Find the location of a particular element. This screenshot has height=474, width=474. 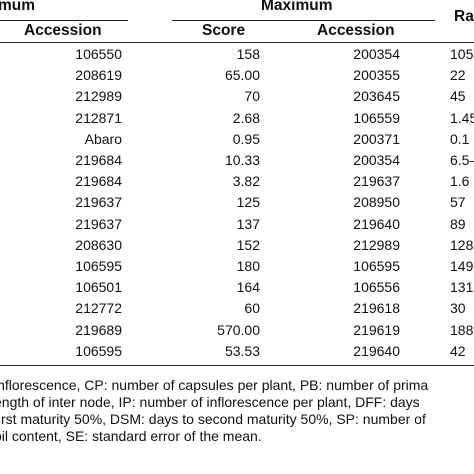

cell-score: 570.00 is located at coordinates (238, 329).